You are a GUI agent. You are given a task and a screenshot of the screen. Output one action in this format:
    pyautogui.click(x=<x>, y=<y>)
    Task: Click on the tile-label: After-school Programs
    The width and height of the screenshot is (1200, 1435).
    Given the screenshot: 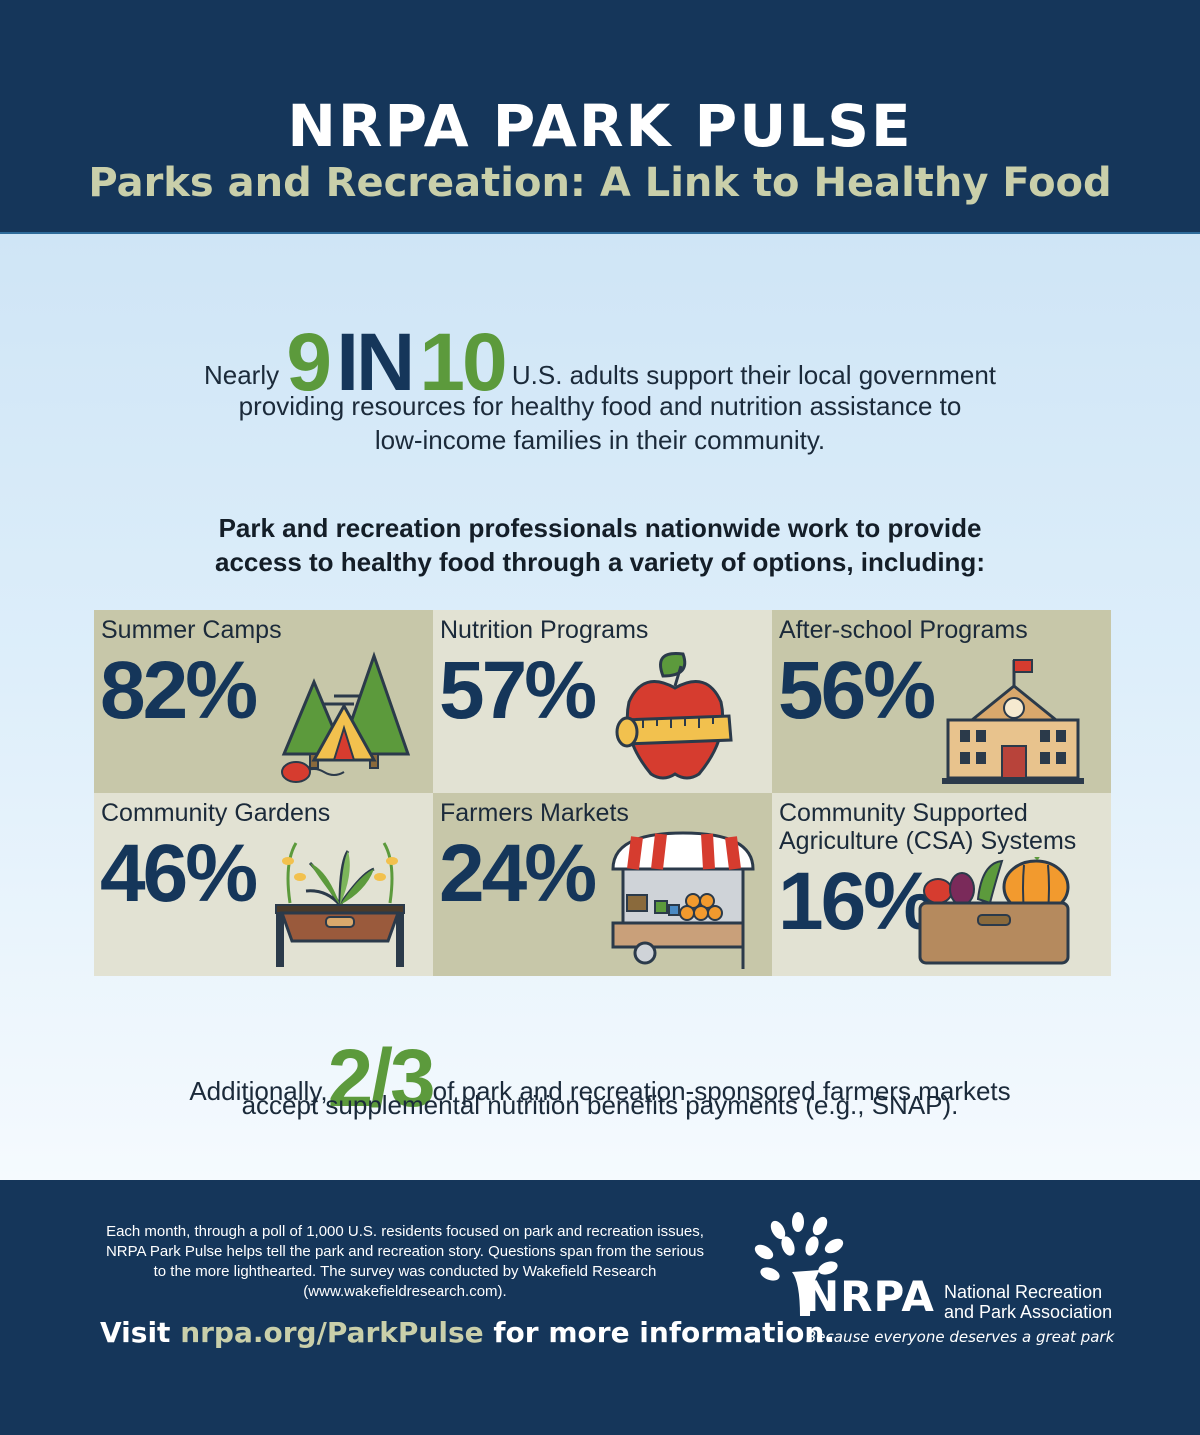 What is the action you would take?
    pyautogui.click(x=903, y=630)
    